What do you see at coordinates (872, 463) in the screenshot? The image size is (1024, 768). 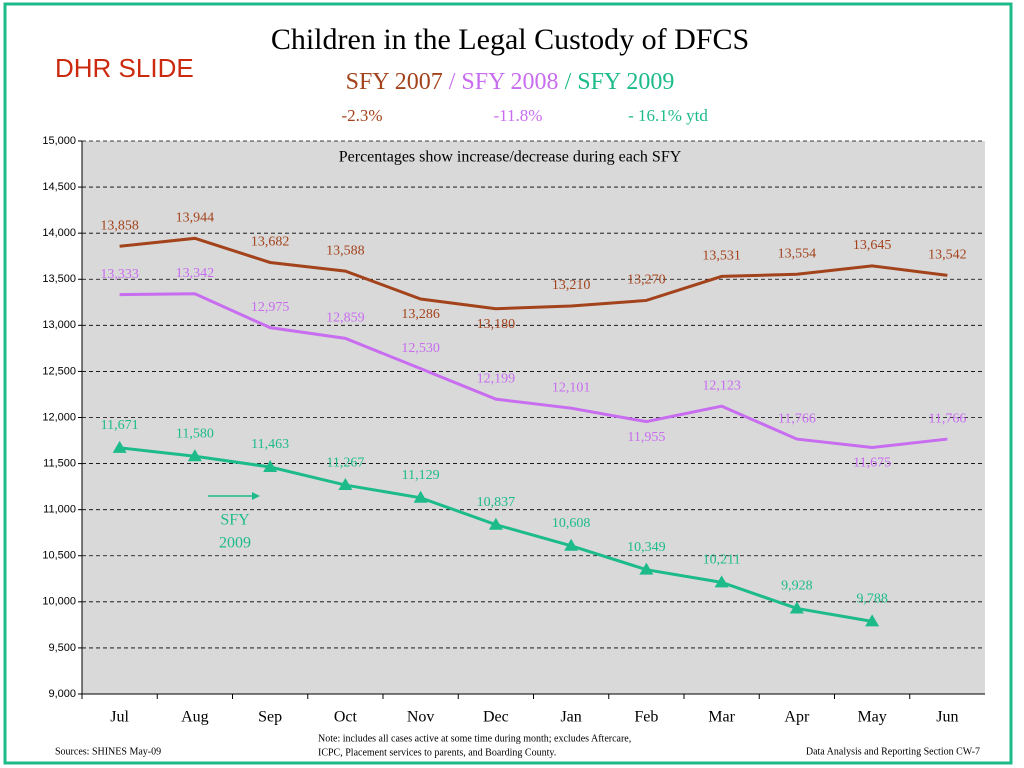 I see `data-label: 11,675` at bounding box center [872, 463].